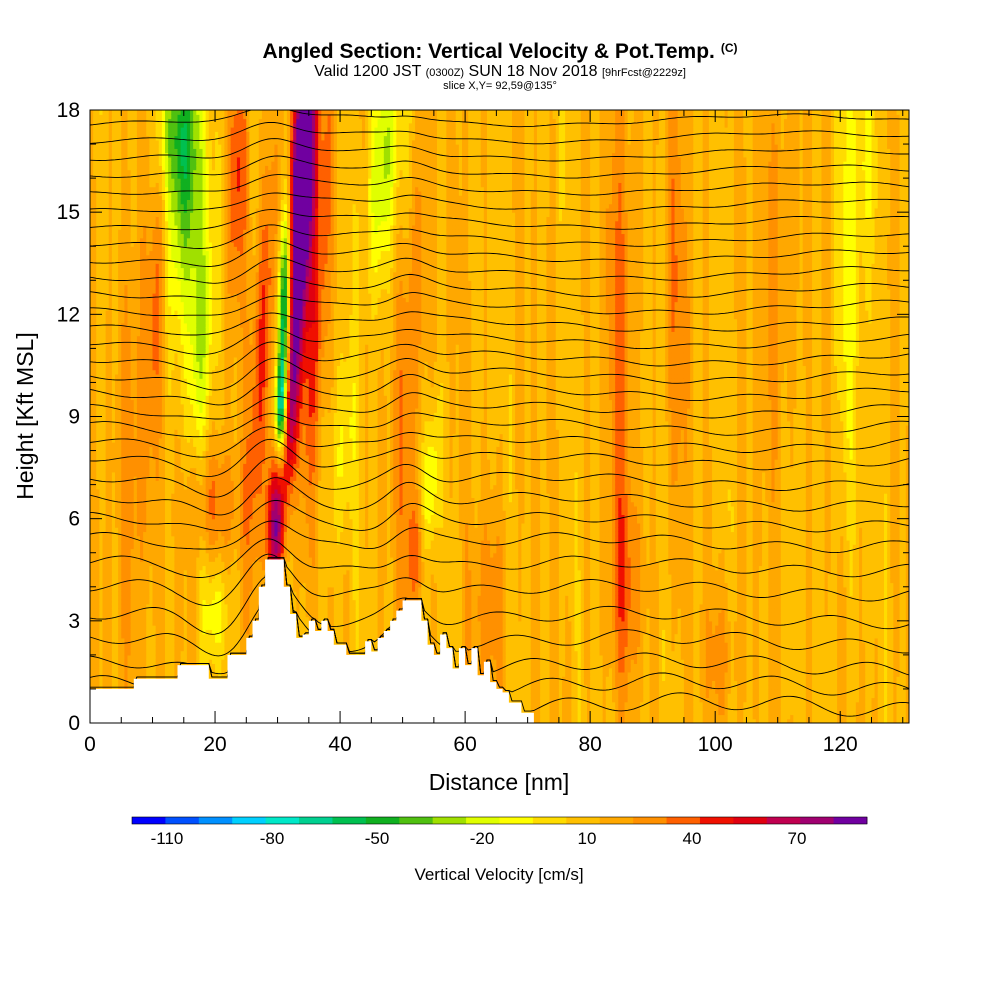  Describe the element at coordinates (644, 73) in the screenshot. I see `forecast-run: [9hrFcst@2229z]` at that location.